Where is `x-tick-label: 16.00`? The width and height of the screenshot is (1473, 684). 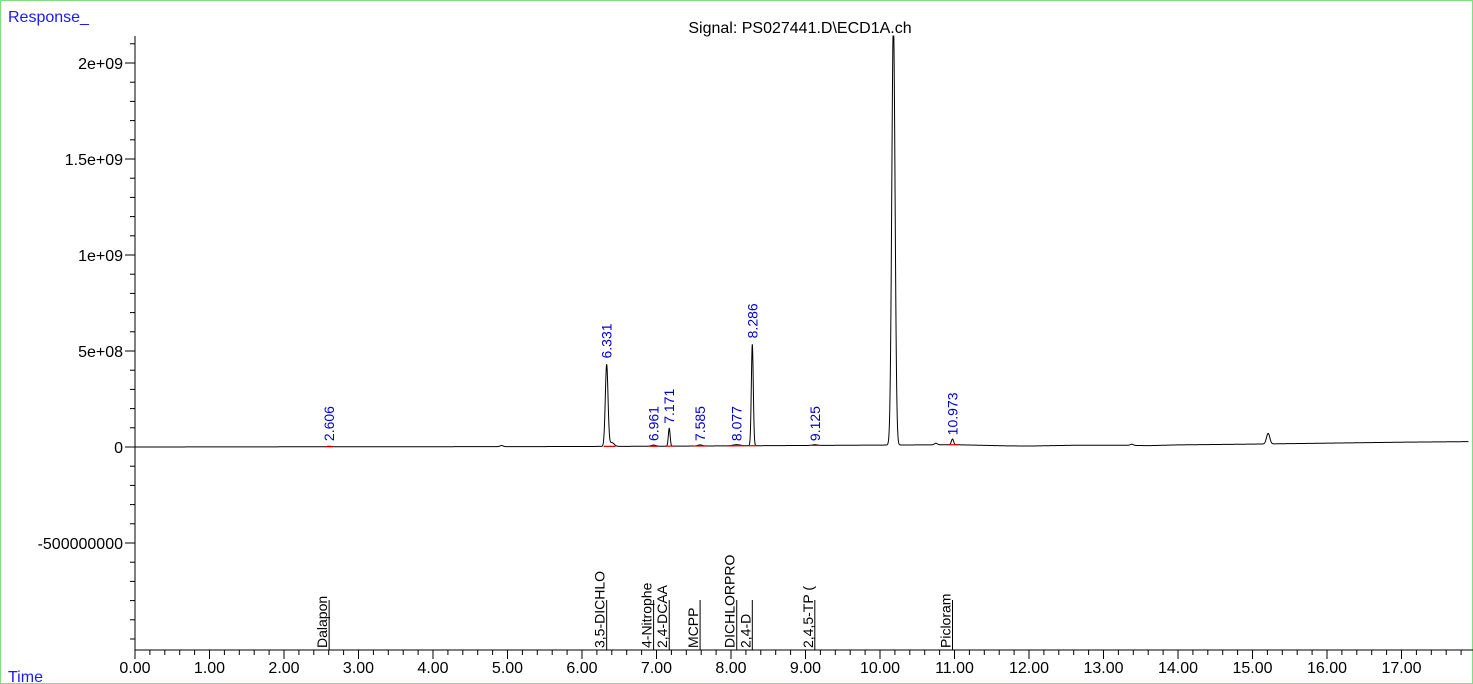 x-tick-label: 16.00 is located at coordinates (1327, 668).